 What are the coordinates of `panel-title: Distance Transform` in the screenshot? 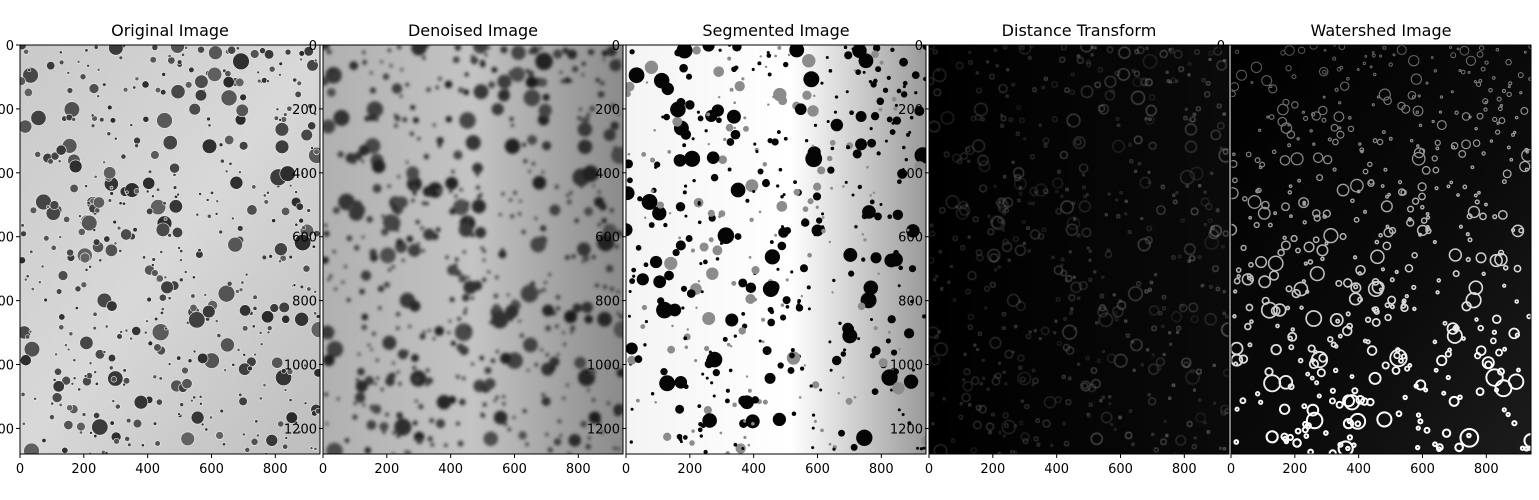 It's located at (1079, 30).